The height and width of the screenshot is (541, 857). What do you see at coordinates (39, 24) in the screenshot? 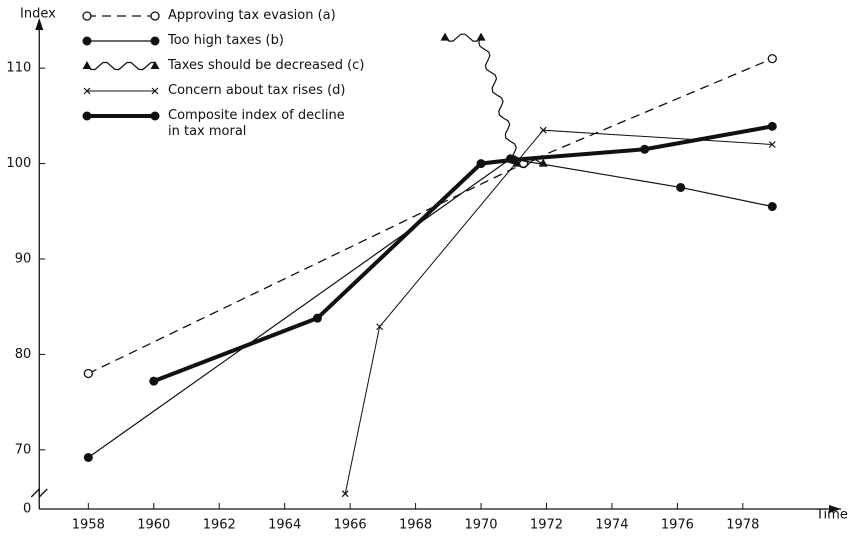
I see `y-axis-arrow` at bounding box center [39, 24].